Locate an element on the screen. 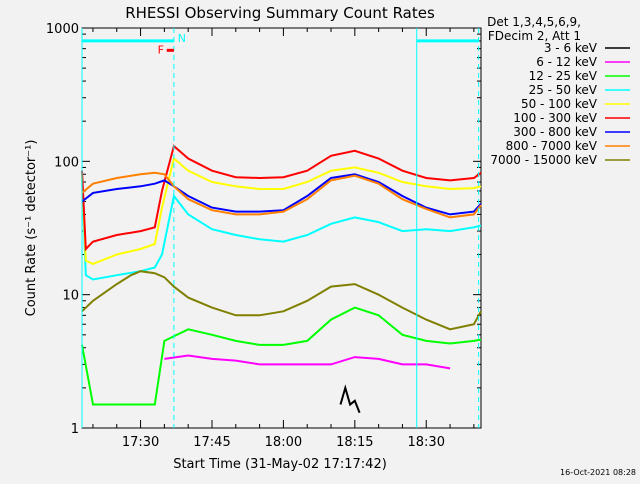 This screenshot has width=640, height=484. chart-title: RHESSI Observing Summary Count Rates is located at coordinates (280, 13).